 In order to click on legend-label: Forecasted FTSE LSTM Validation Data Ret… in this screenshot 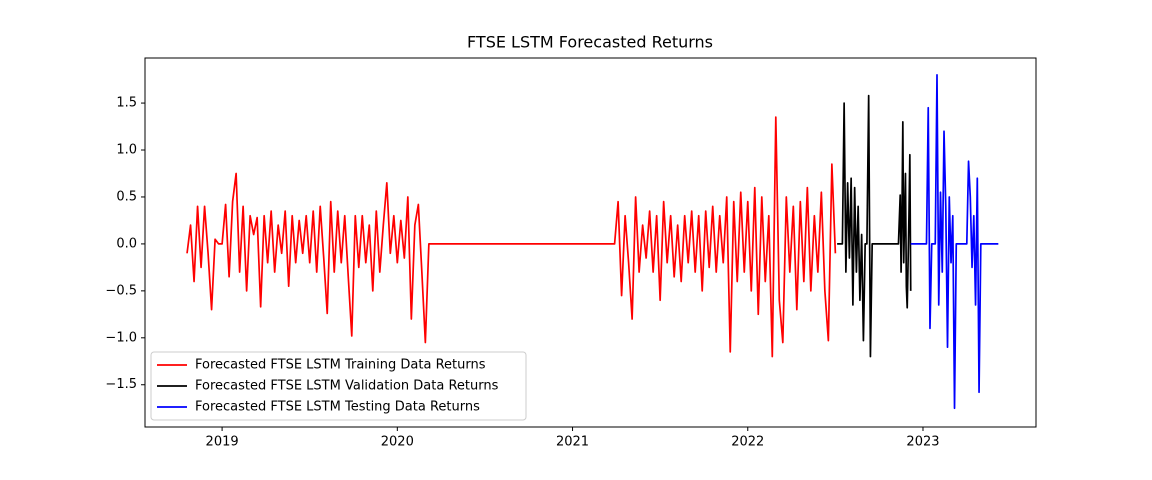, I will do `click(347, 386)`.